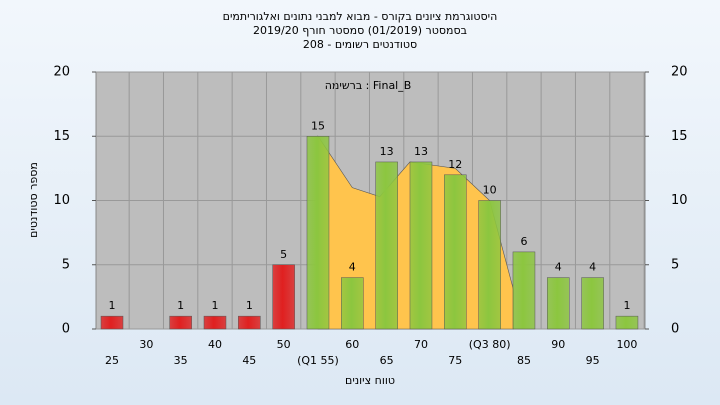  What do you see at coordinates (490, 190) in the screenshot?
I see `value-label: 10` at bounding box center [490, 190].